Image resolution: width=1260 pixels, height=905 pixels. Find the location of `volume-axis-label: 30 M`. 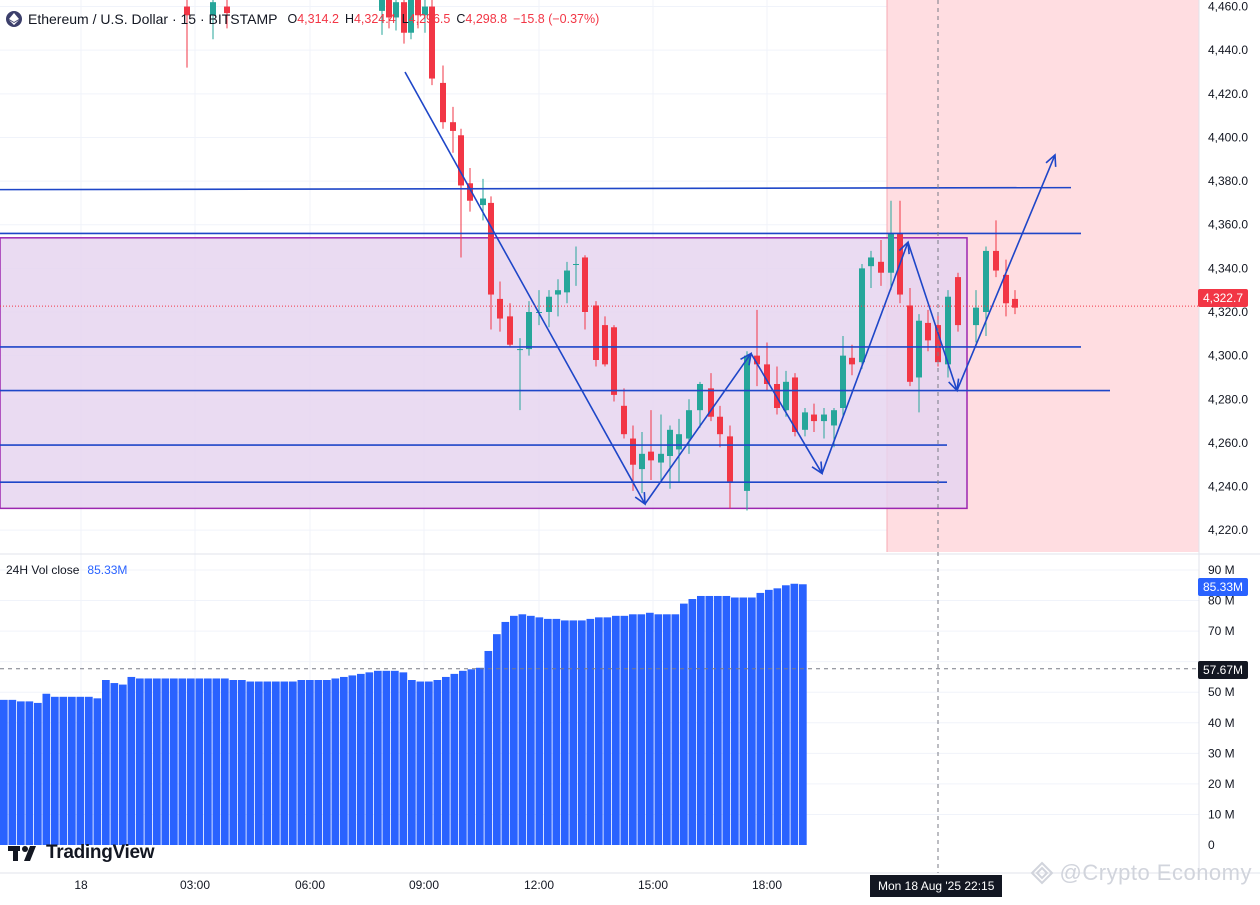

volume-axis-label: 30 M is located at coordinates (1221, 753).